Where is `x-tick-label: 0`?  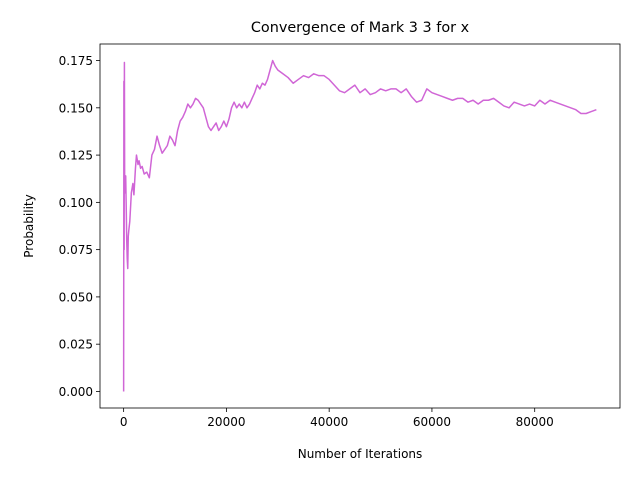 x-tick-label: 0 is located at coordinates (124, 422).